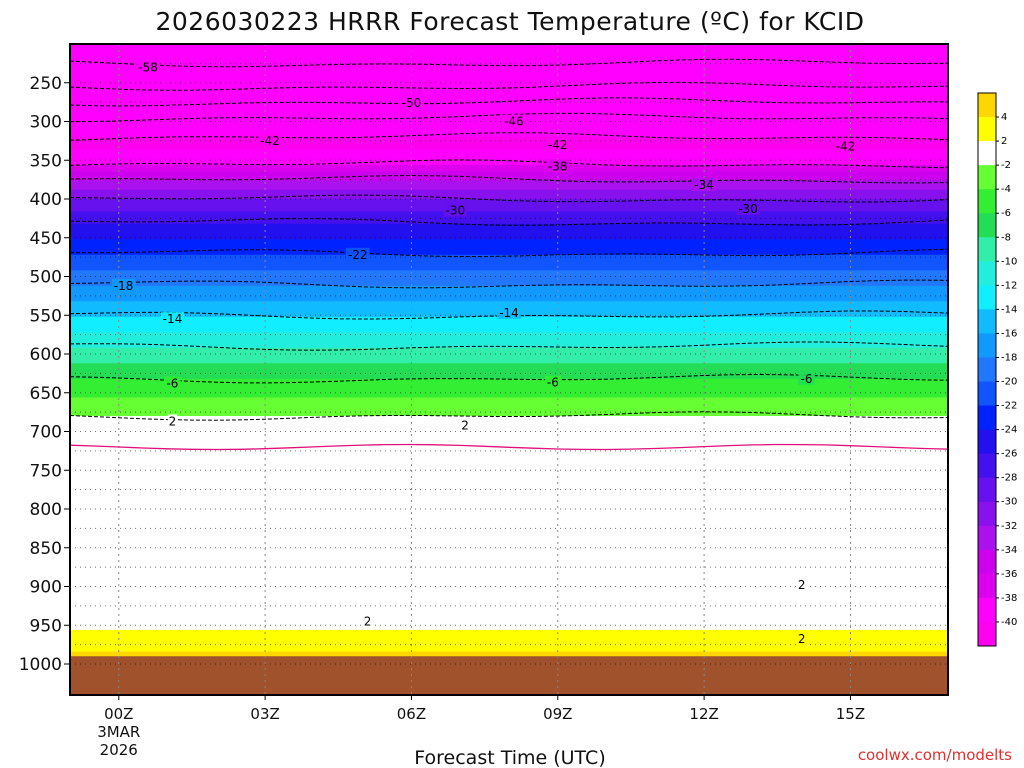 This screenshot has width=1024, height=768. I want to click on colorbar-label: -28, so click(1009, 478).